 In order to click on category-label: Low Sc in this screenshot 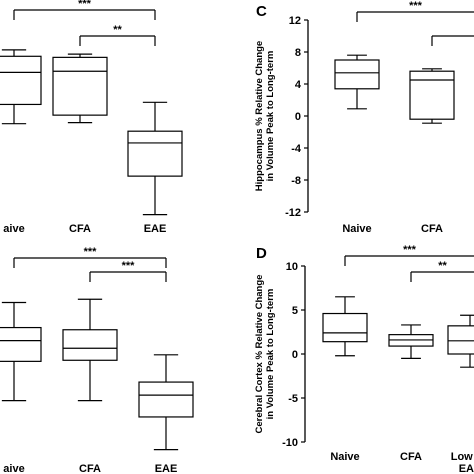, I will do `click(462, 457)`.